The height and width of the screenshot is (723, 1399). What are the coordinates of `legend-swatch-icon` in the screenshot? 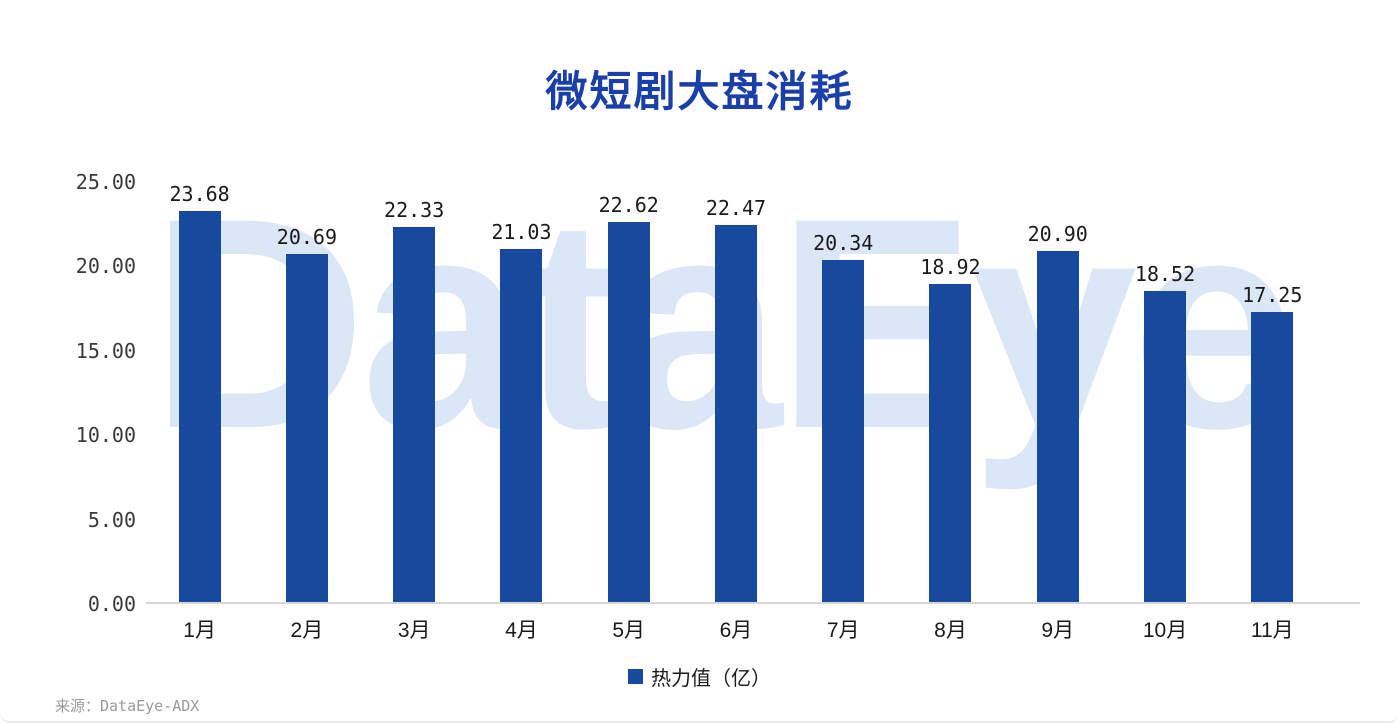 It's located at (635, 676).